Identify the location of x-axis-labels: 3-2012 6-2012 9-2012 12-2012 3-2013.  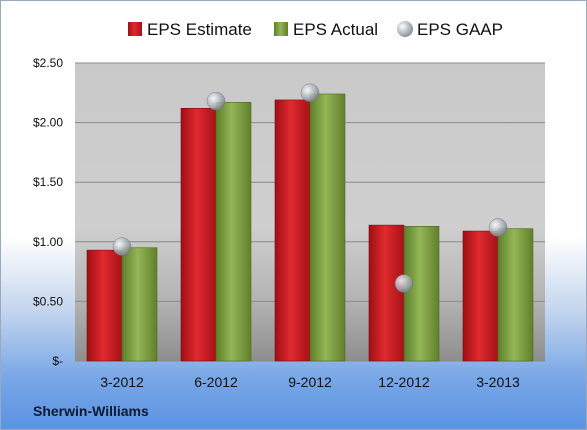
(310, 382).